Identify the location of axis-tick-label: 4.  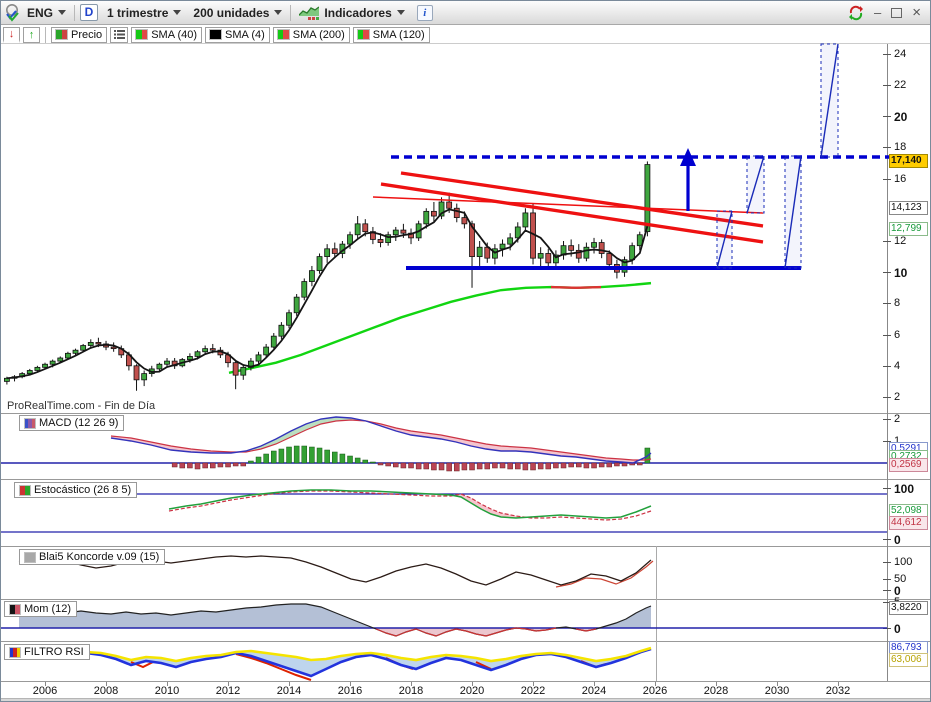
(897, 366).